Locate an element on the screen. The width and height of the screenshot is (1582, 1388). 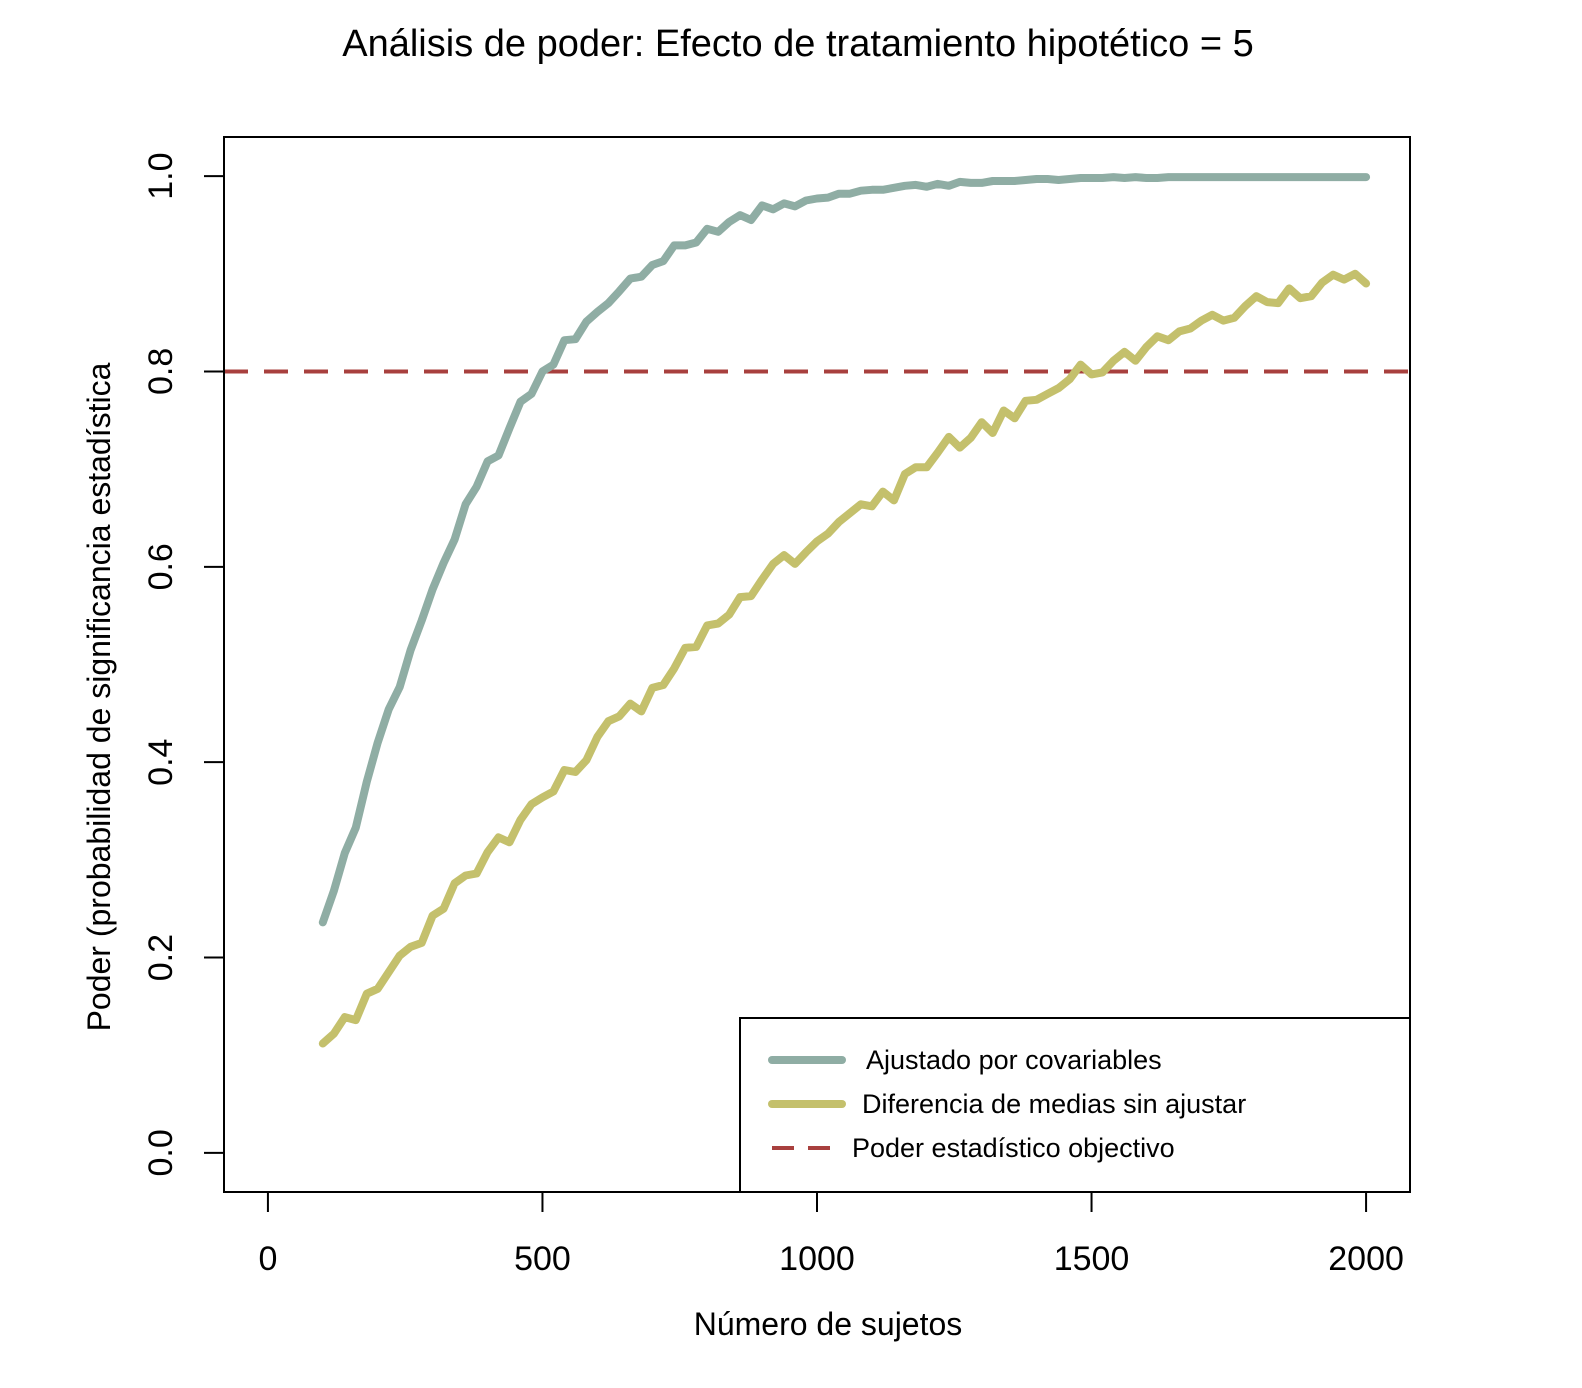
y-tick-label: 0.0 is located at coordinates (161, 1152).